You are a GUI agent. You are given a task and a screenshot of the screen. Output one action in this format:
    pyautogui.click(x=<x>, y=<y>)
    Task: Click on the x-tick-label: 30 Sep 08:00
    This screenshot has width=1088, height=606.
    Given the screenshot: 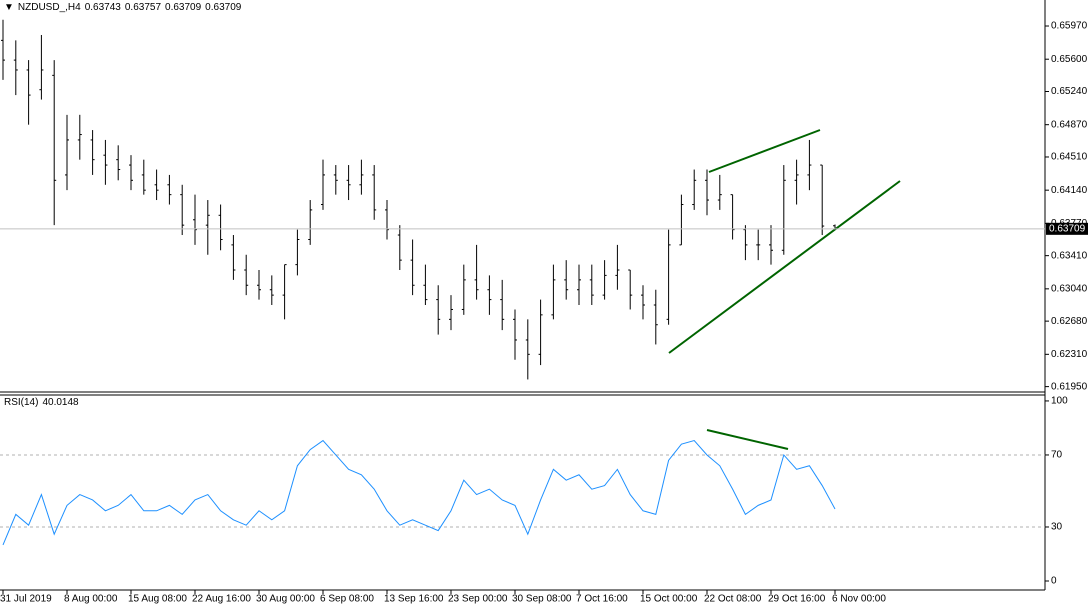 What is the action you would take?
    pyautogui.click(x=542, y=599)
    